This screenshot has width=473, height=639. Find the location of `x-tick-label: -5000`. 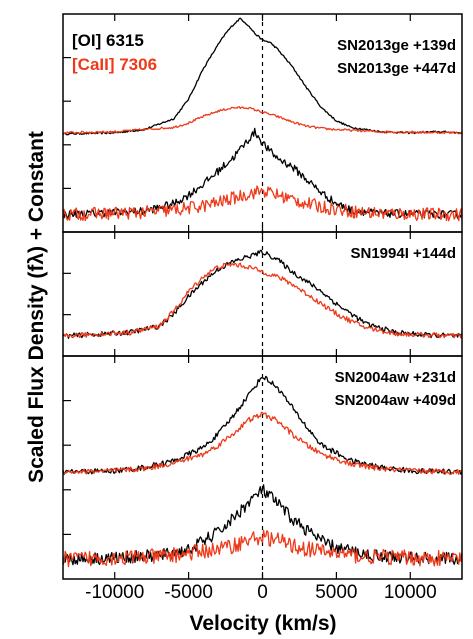

x-tick-label: -5000 is located at coordinates (188, 592).